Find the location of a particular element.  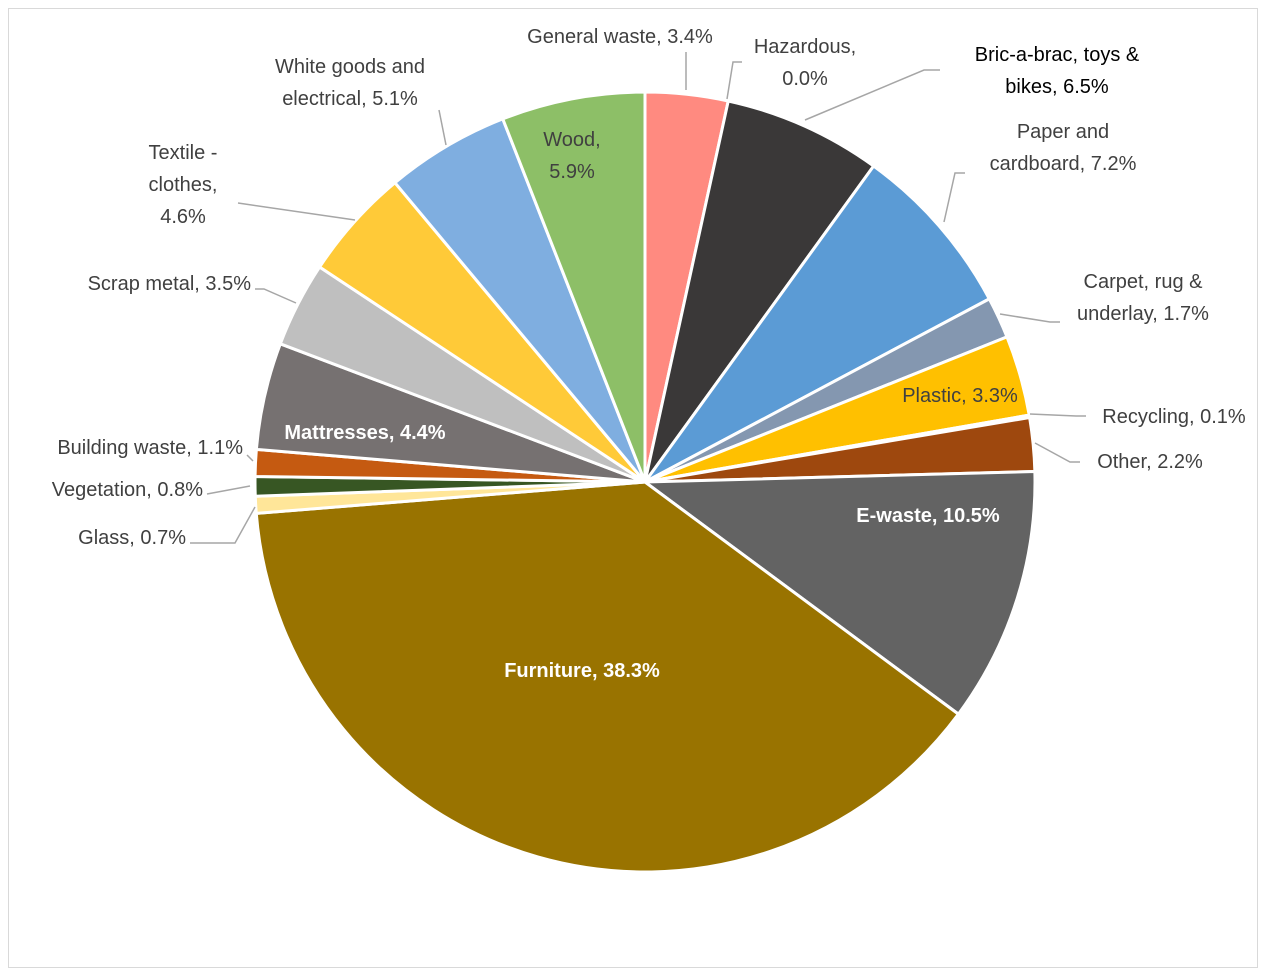

leader-line-paper is located at coordinates (954, 197).